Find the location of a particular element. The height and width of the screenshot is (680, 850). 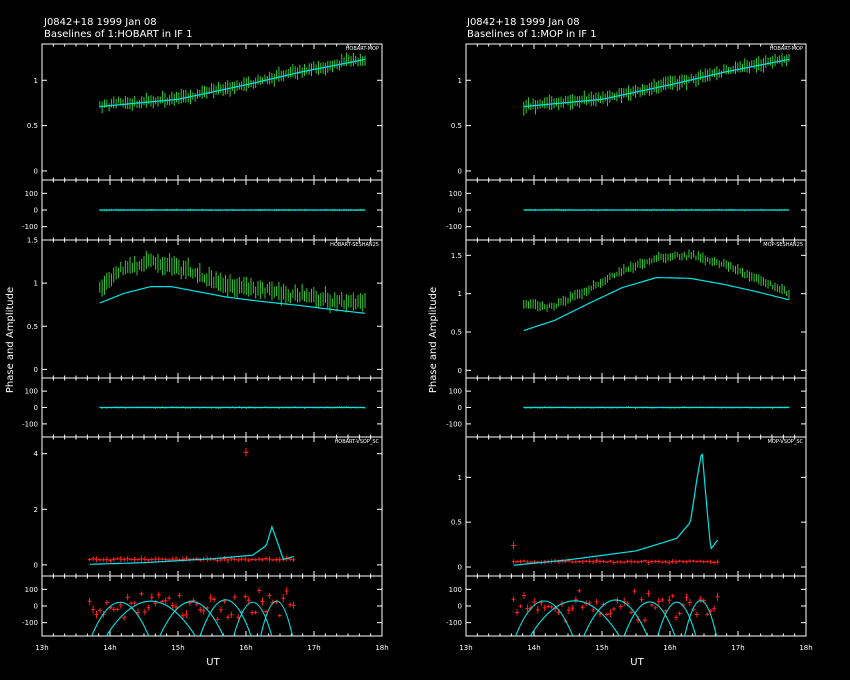

figure-title-line2: Baselines of 1:MOP in IF 1 is located at coordinates (532, 34).